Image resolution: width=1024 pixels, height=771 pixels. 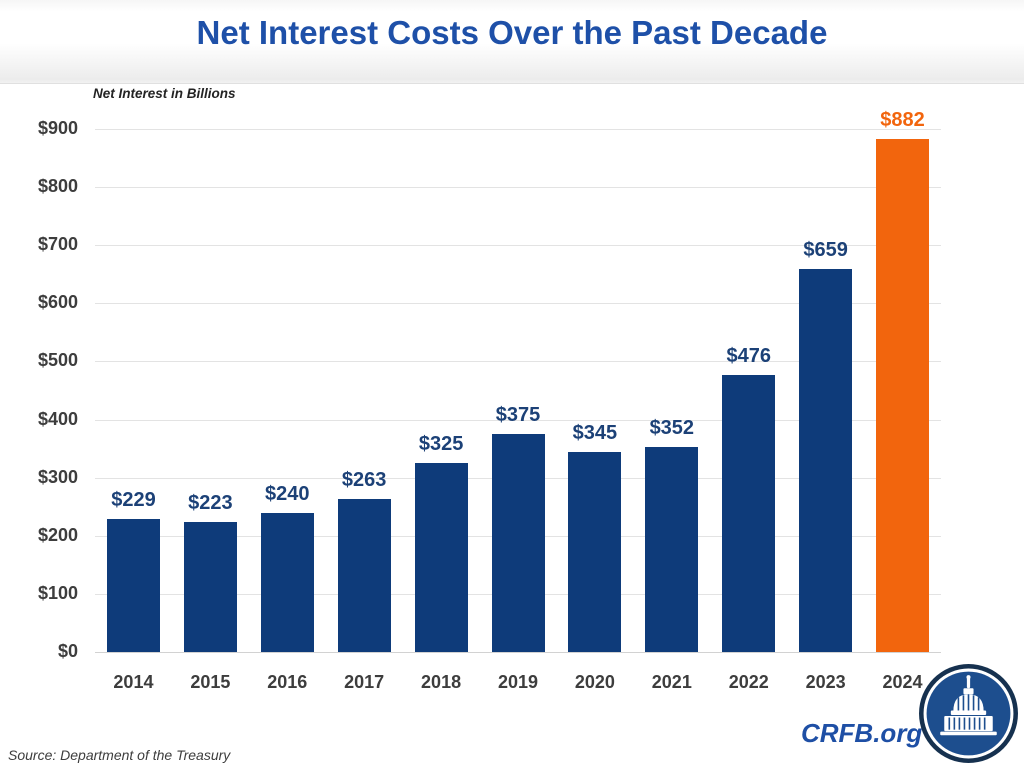 I want to click on gridline-$700, so click(x=518, y=246).